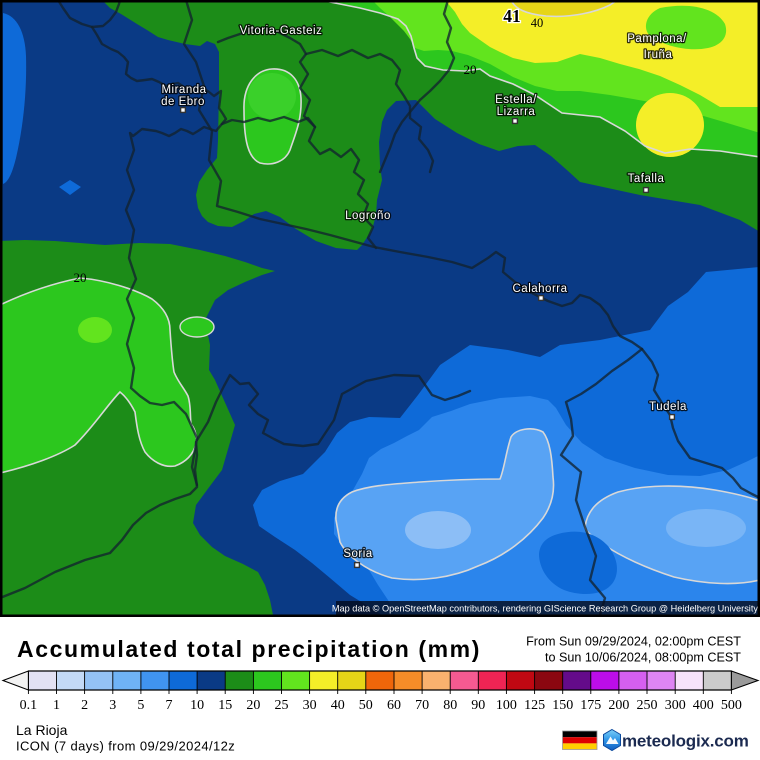 The width and height of the screenshot is (760, 760). I want to click on svg-text: 300, so click(675, 705).